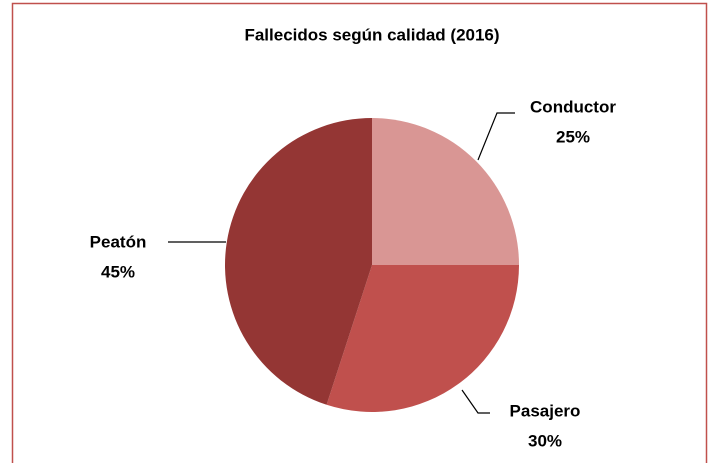 This screenshot has width=716, height=463. Describe the element at coordinates (545, 410) in the screenshot. I see `slice-label: Pasajero` at that location.